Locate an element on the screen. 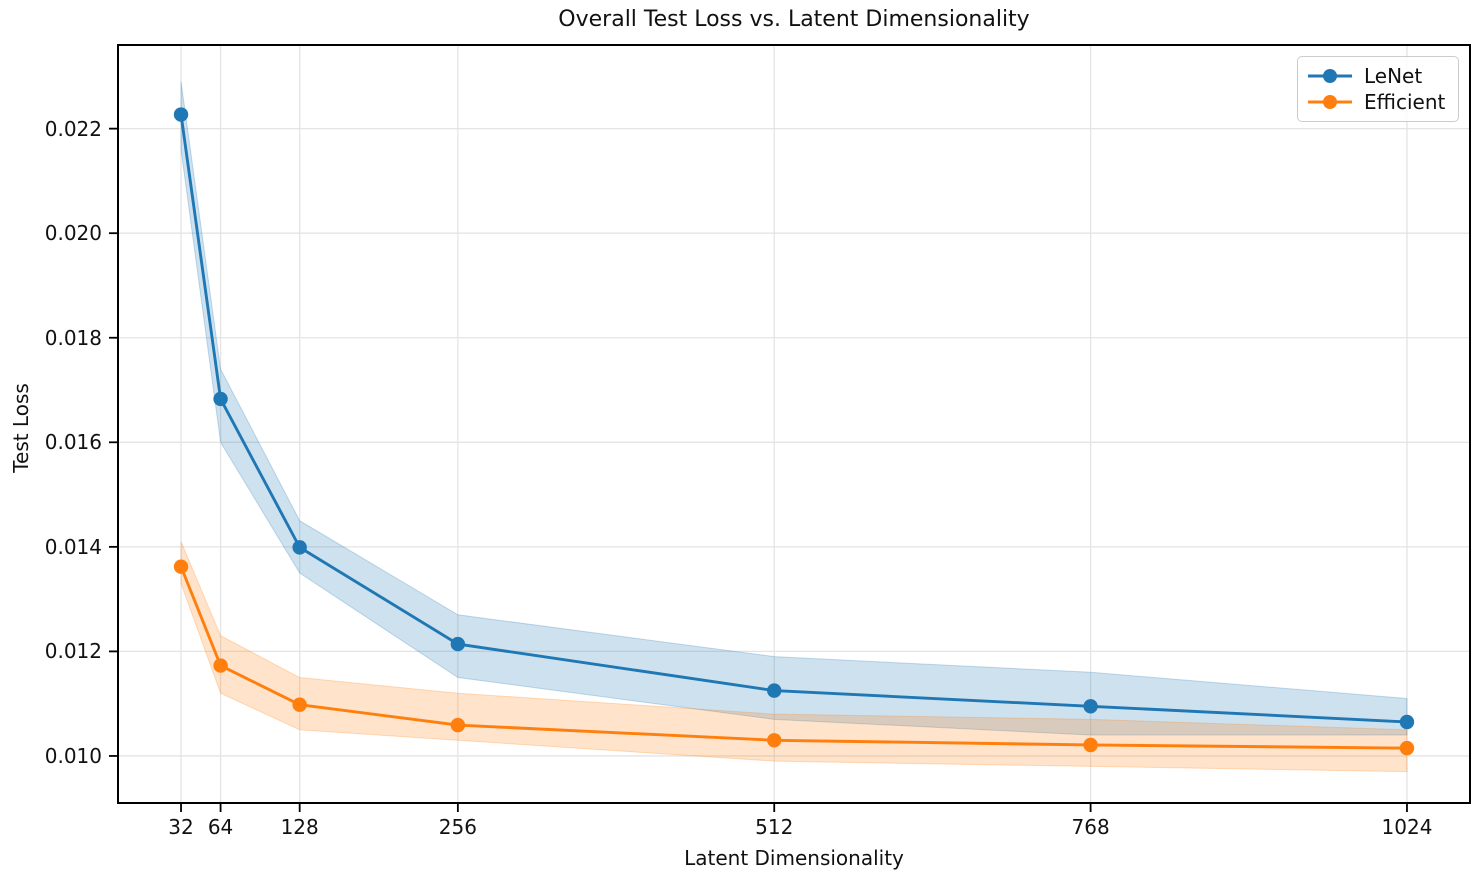 This screenshot has width=1483, height=884. legend-label-efficient: Efficient is located at coordinates (1405, 102).